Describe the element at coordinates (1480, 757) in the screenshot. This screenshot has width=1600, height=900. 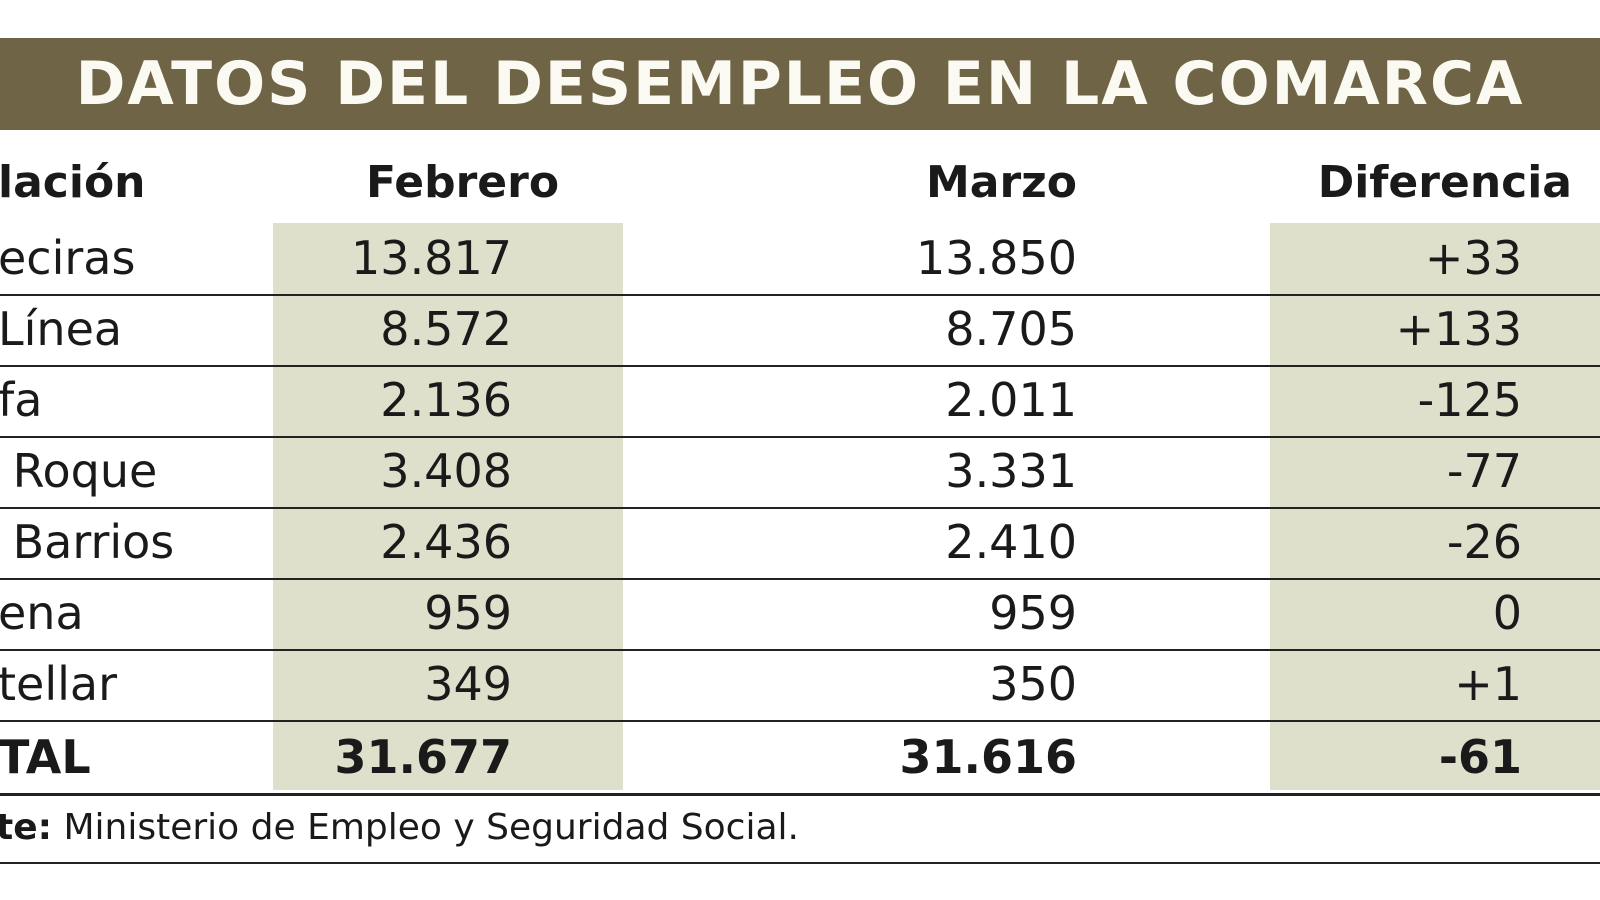
I see `total-diferencia: -61` at that location.